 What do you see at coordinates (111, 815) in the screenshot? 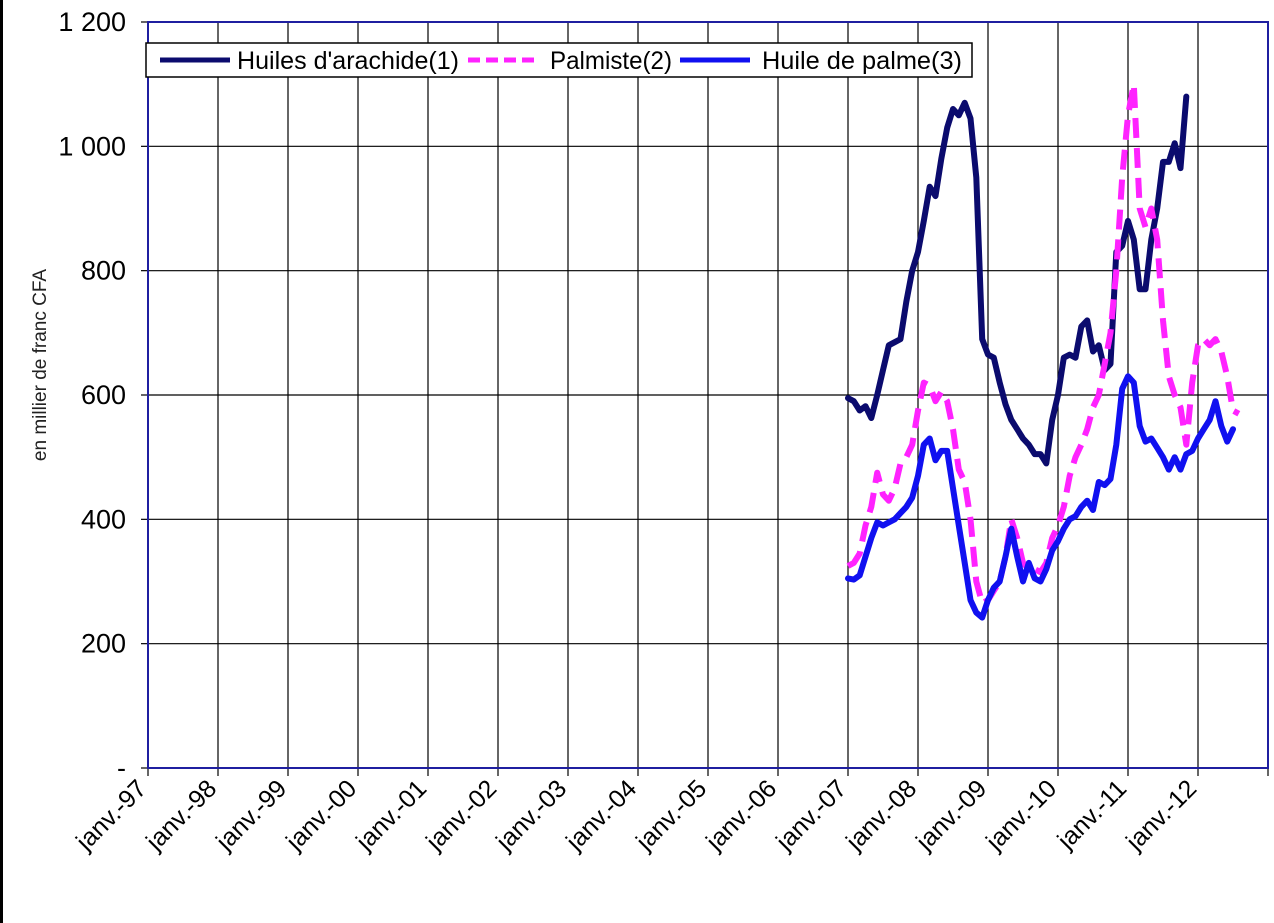
I see `x-tick-label: janv.-97` at bounding box center [111, 815].